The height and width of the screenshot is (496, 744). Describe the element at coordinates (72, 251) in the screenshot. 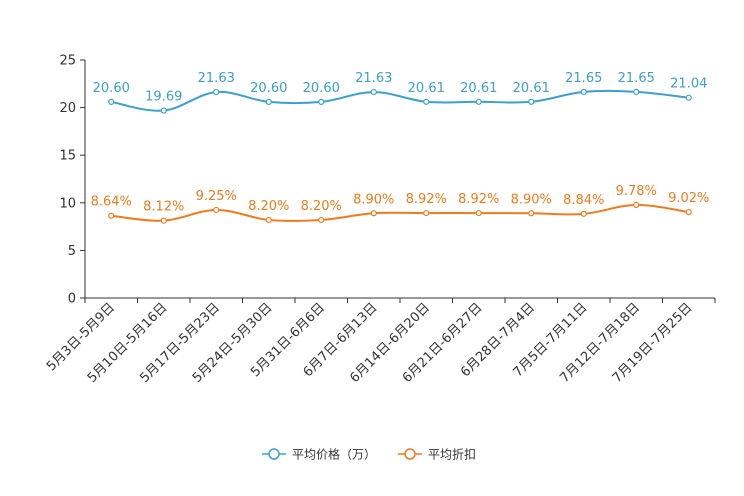

I see `y-tick-label: 5` at that location.